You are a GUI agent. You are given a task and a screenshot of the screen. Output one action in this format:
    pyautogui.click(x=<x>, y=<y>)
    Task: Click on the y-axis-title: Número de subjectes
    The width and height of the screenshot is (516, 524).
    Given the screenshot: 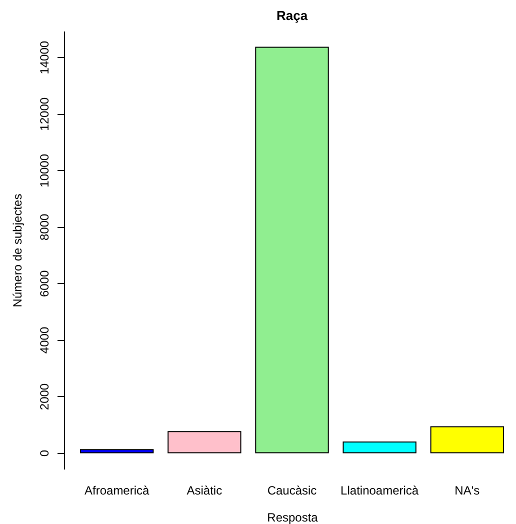 What is the action you would take?
    pyautogui.click(x=17, y=251)
    